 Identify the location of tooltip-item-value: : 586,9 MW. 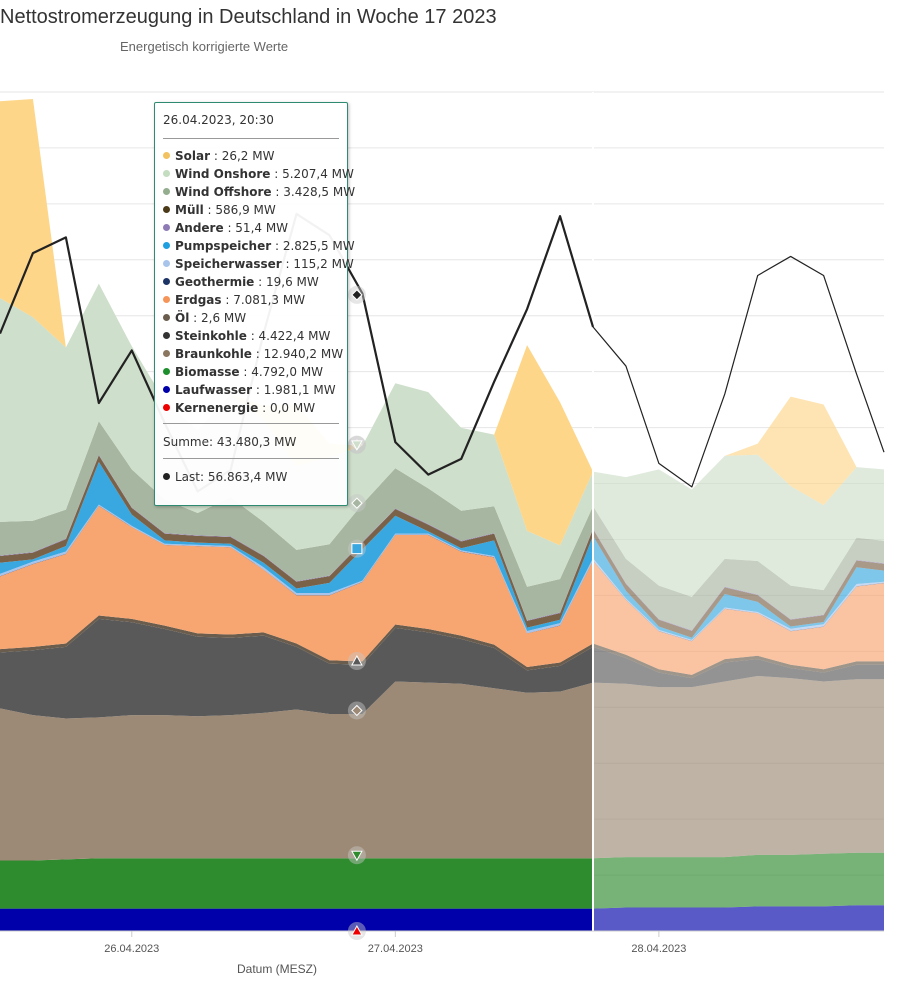
(239, 210).